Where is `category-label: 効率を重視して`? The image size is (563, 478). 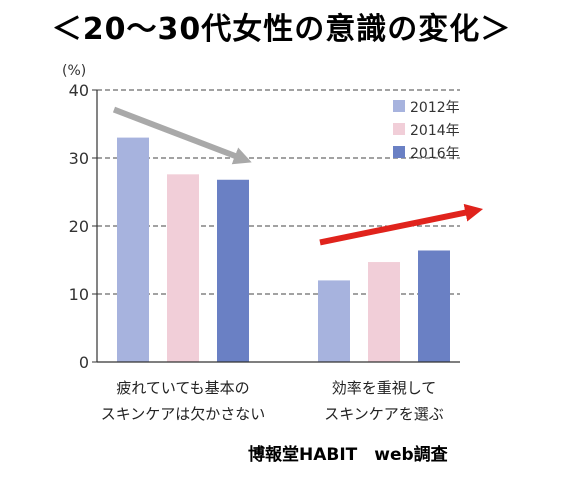 category-label: 効率を重視して is located at coordinates (384, 388).